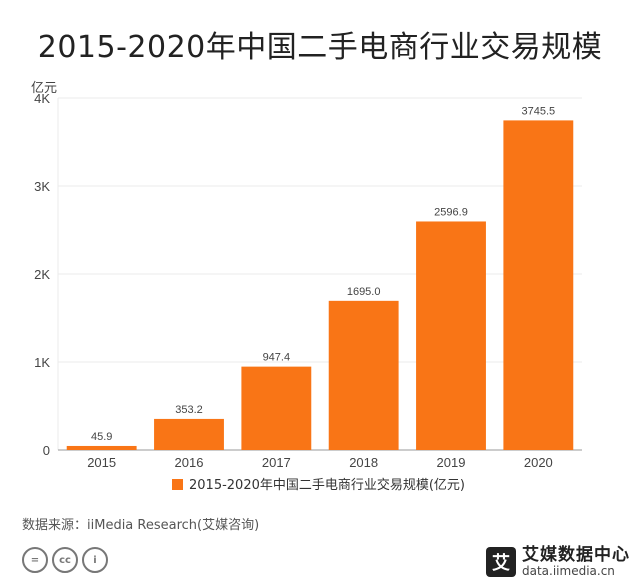  I want to click on y-tick-label: 3K, so click(42, 186).